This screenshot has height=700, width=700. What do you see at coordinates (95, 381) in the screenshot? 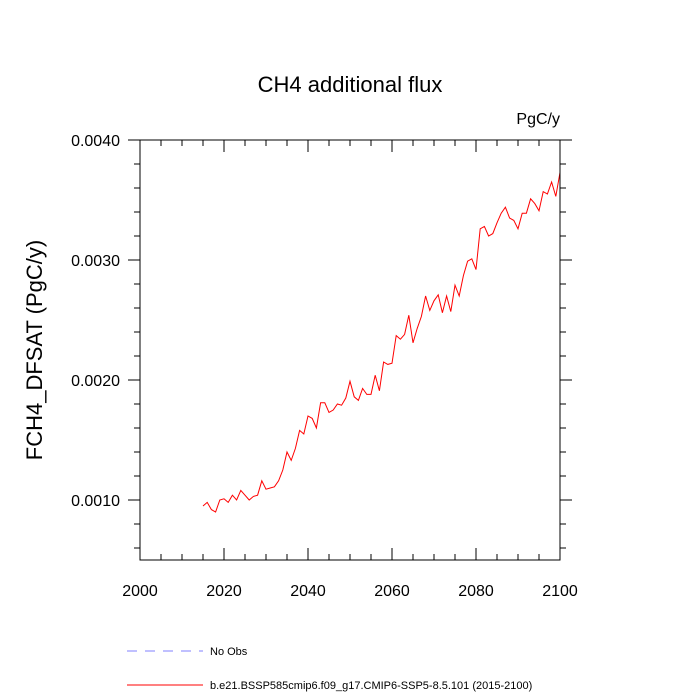
I see `y-tick-label: 0.0020` at bounding box center [95, 381].